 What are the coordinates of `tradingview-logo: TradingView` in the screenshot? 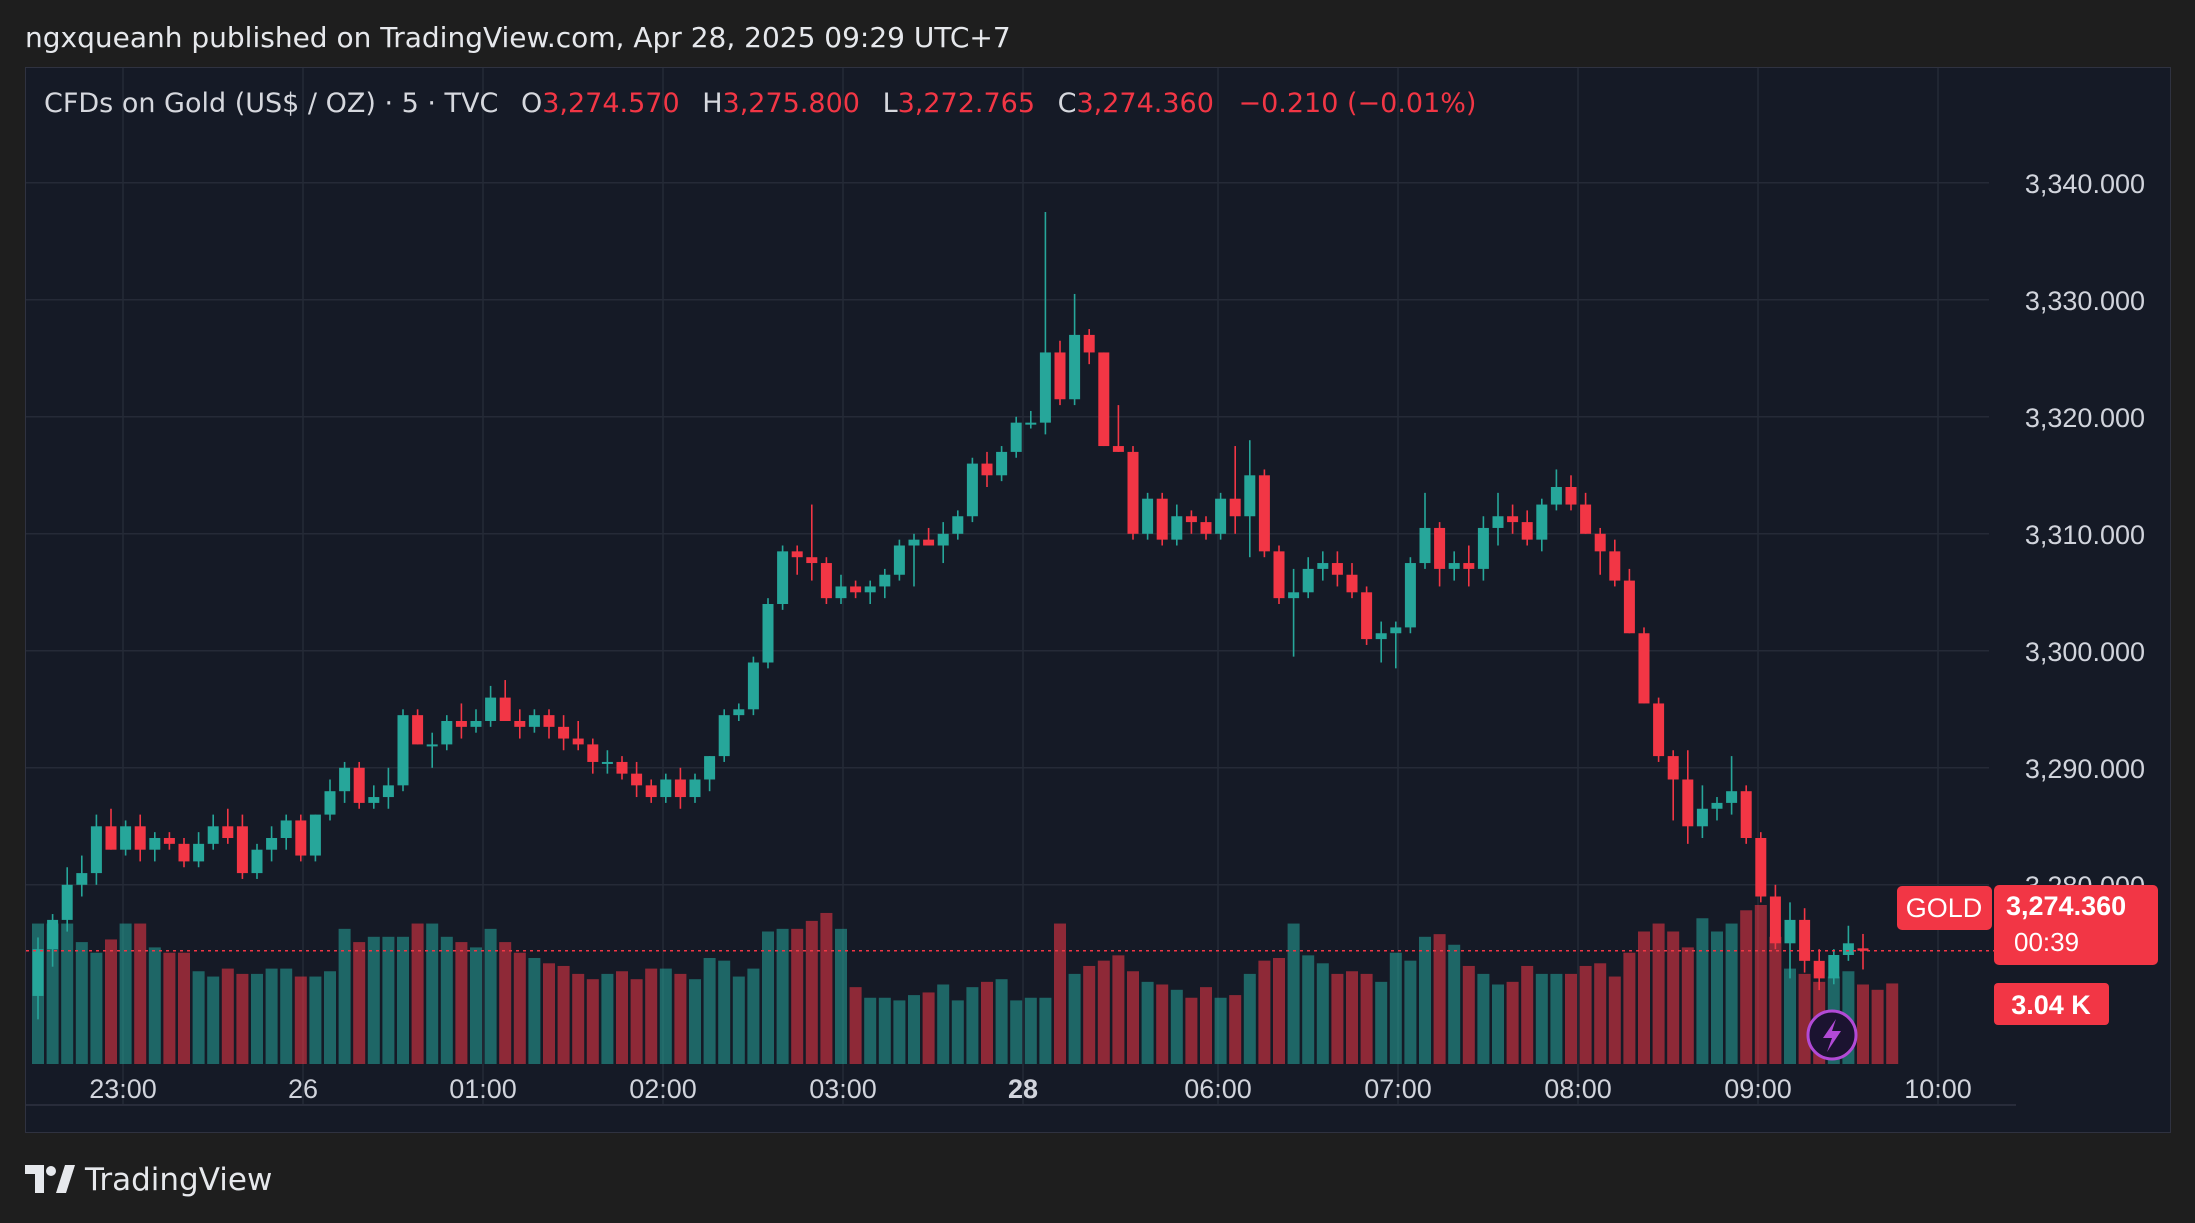 It's located at (148, 1180).